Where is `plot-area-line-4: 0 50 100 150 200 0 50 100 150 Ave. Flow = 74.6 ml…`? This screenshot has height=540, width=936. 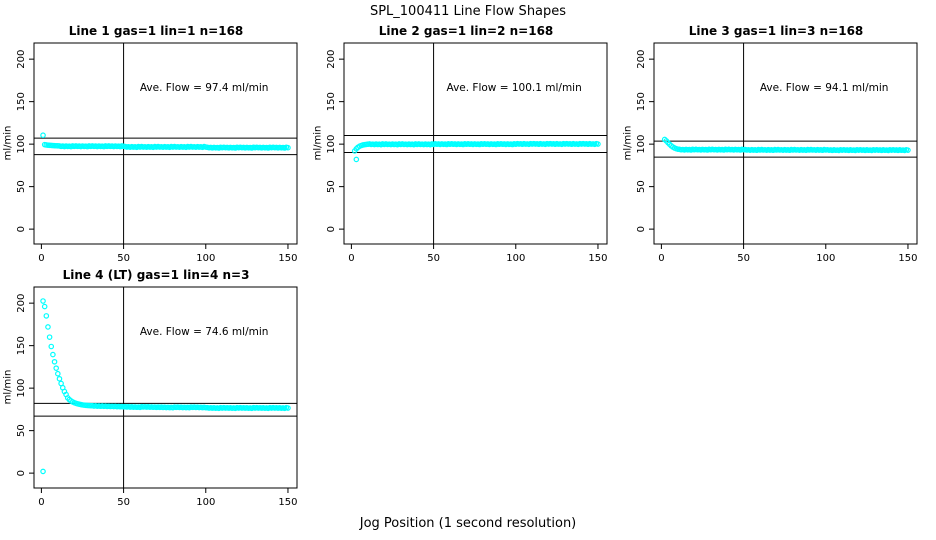 plot-area-line-4: 0 50 100 150 200 0 50 100 150 Ave. Flow = 74.6 ml… is located at coordinates (157, 397).